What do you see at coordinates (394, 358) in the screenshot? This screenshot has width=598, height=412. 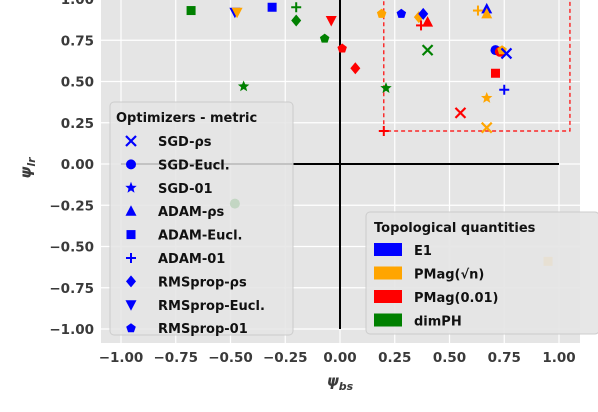 I see `x-tick-label: 0.25` at bounding box center [394, 358].